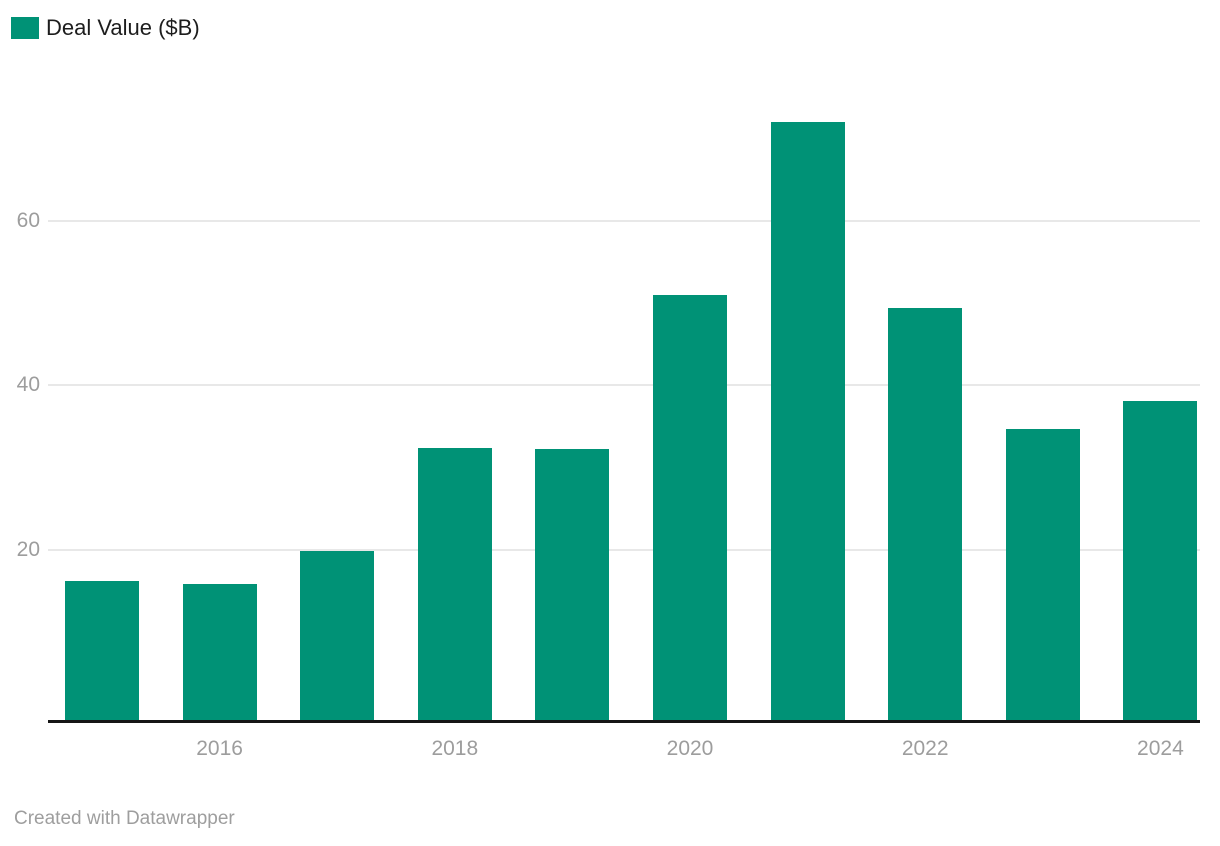  Describe the element at coordinates (219, 748) in the screenshot. I see `x-axis-tick-label: 2016` at that location.